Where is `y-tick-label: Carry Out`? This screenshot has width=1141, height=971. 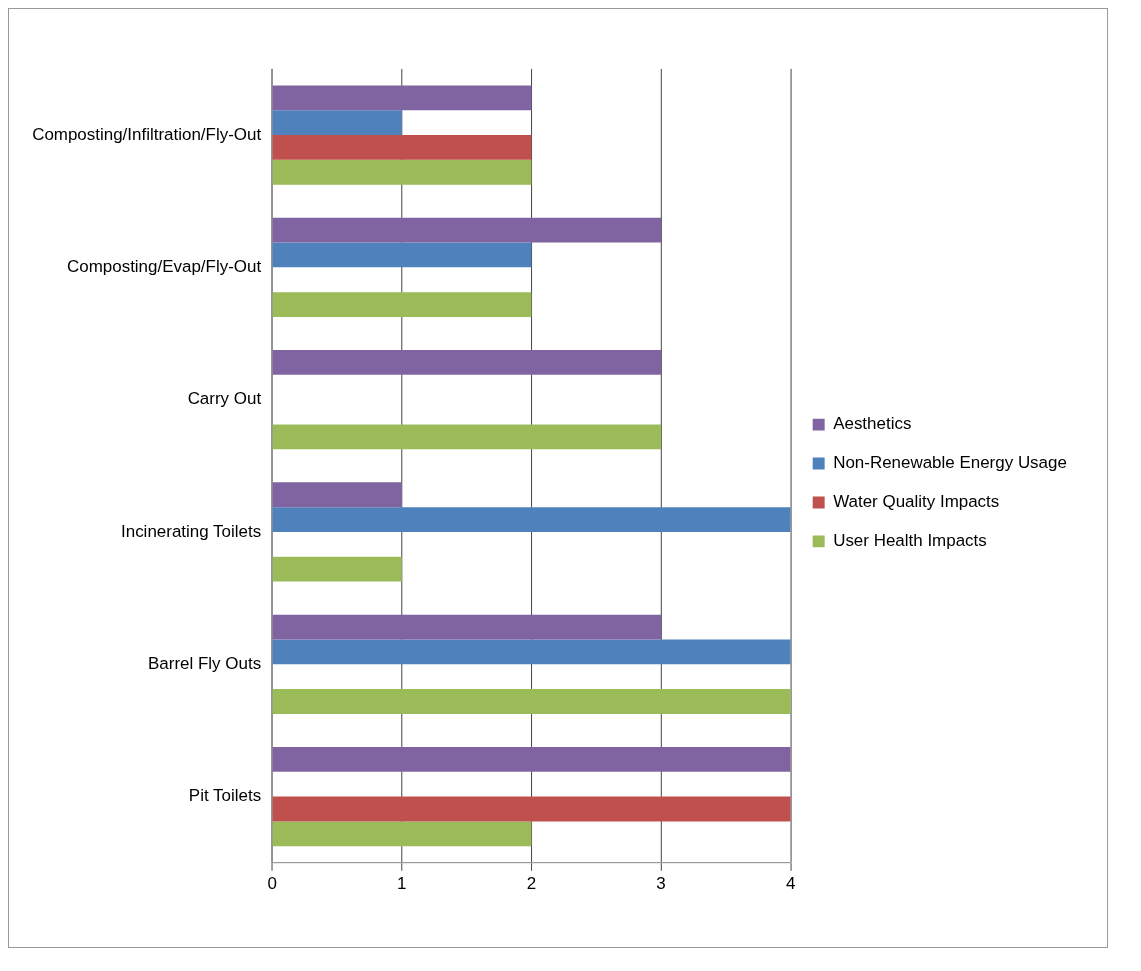
y-tick-label: Carry Out is located at coordinates (224, 399).